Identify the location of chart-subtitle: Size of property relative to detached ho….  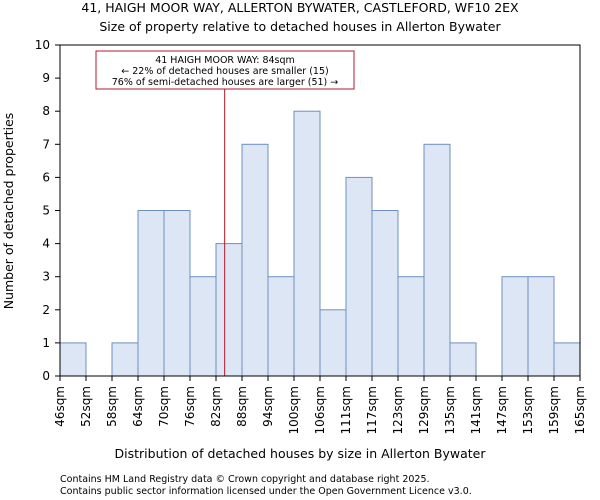
(300, 26).